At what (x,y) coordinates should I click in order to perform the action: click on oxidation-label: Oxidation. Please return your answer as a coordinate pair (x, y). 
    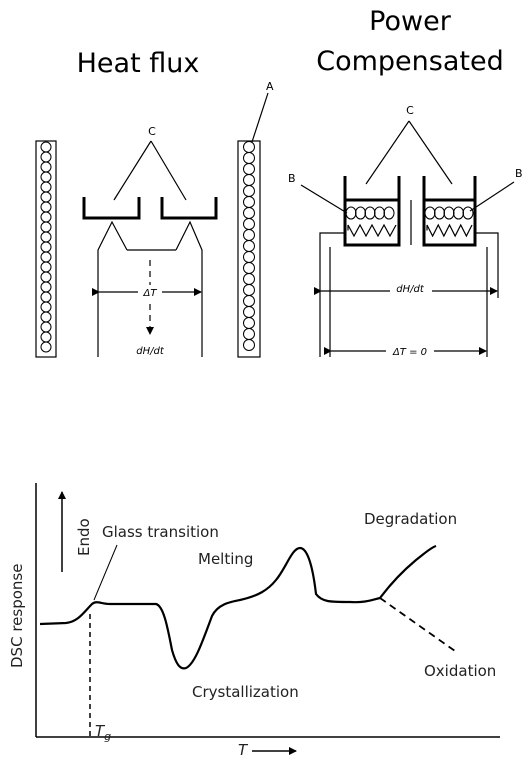
    Looking at the image, I should click on (460, 671).